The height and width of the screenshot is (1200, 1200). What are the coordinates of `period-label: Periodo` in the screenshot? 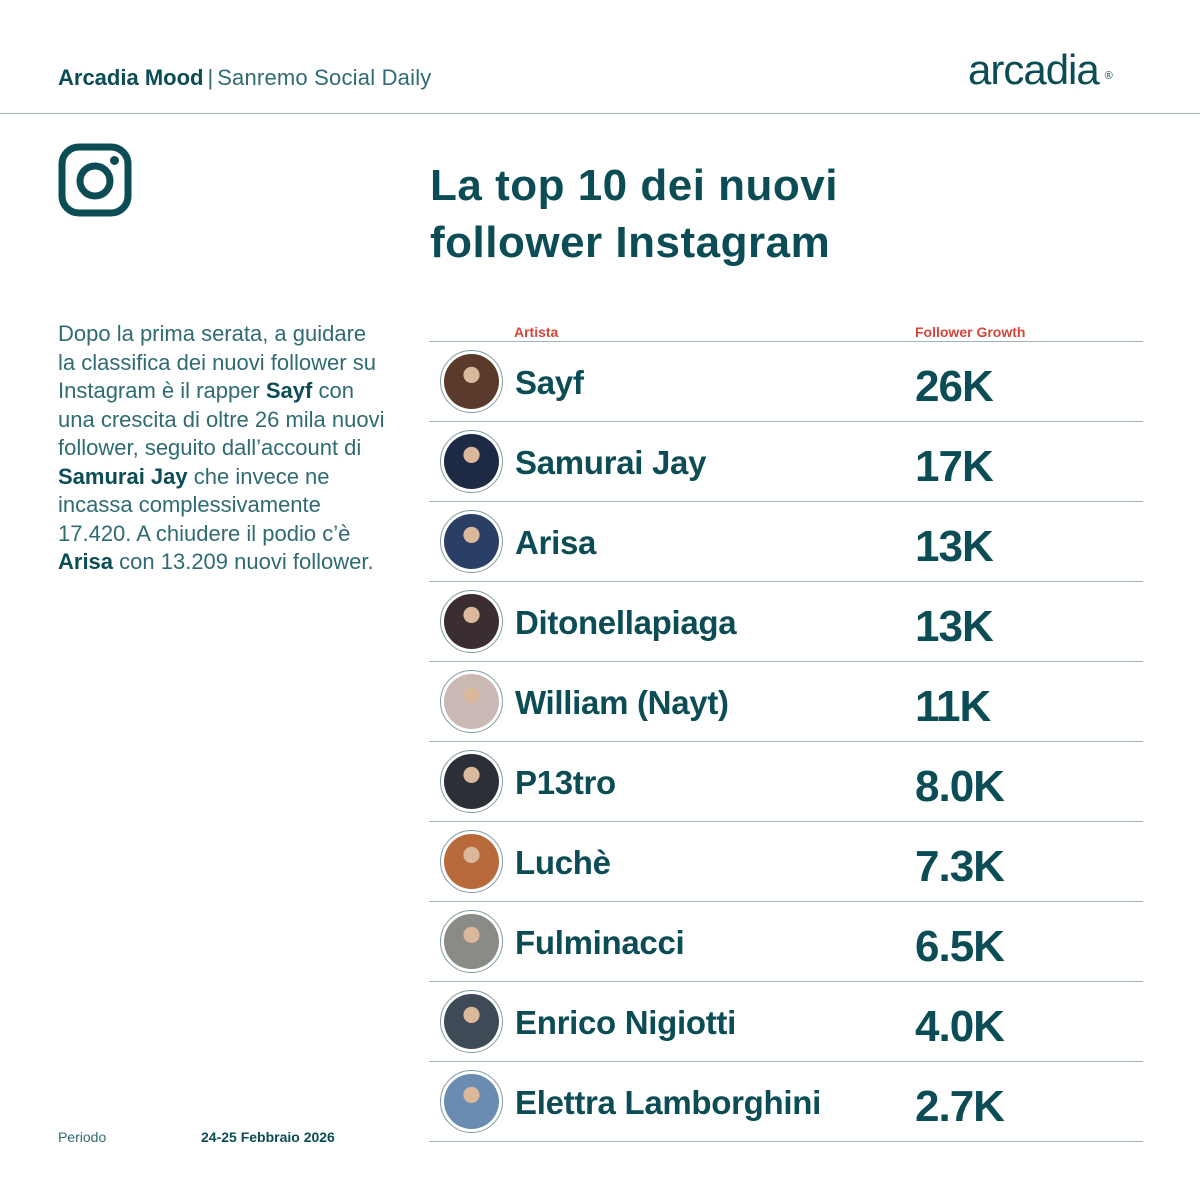 It's located at (82, 1137).